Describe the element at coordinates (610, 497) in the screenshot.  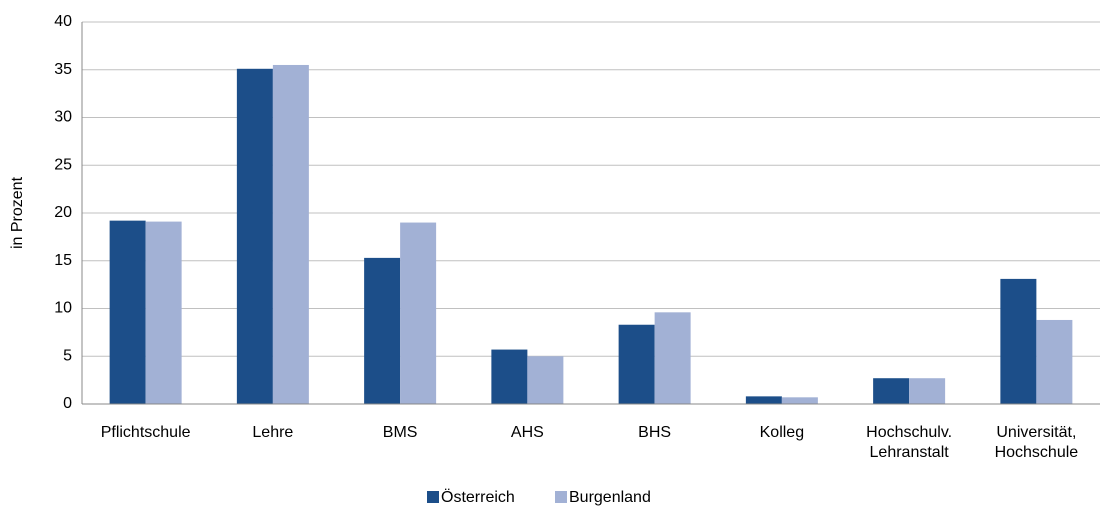
I see `legend-label: Burgenland` at that location.